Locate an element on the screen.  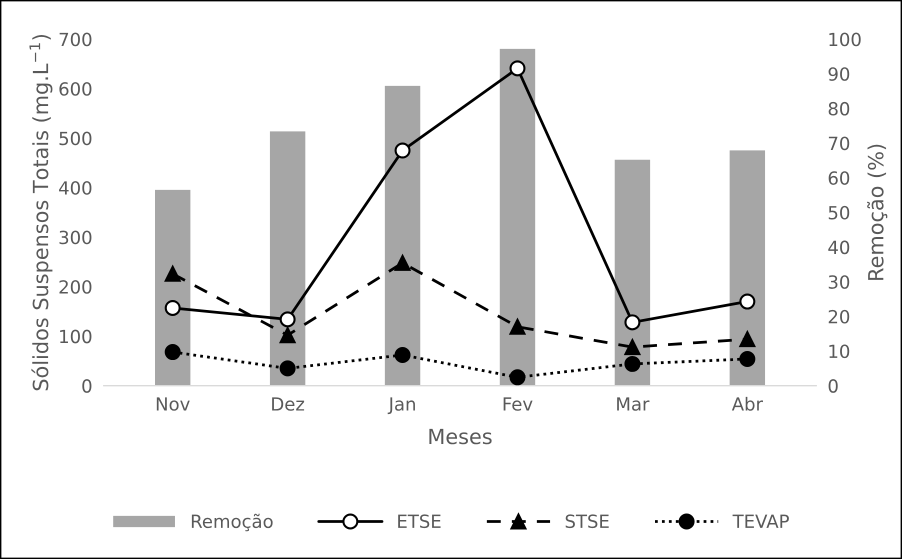
y2-tick-label: 10 is located at coordinates (839, 351).